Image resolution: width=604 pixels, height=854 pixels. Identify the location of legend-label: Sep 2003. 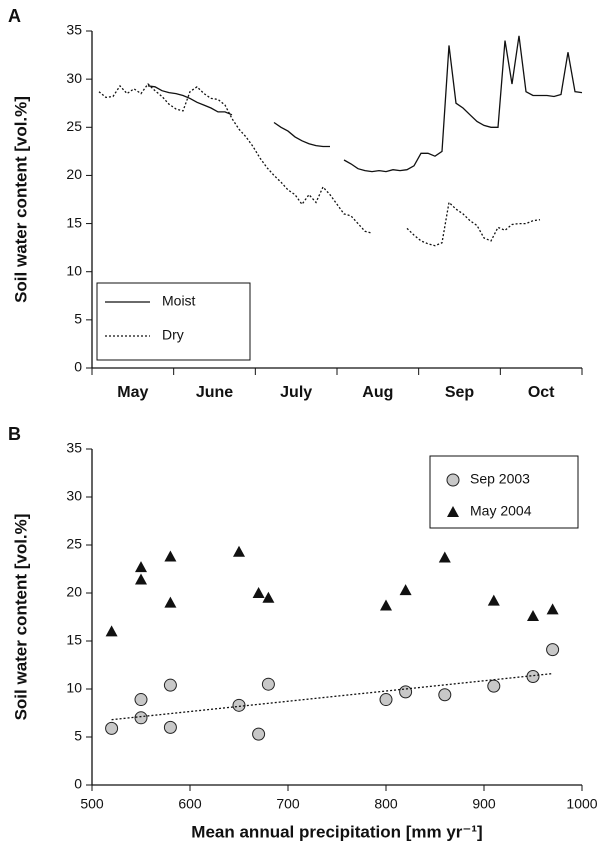
(500, 479).